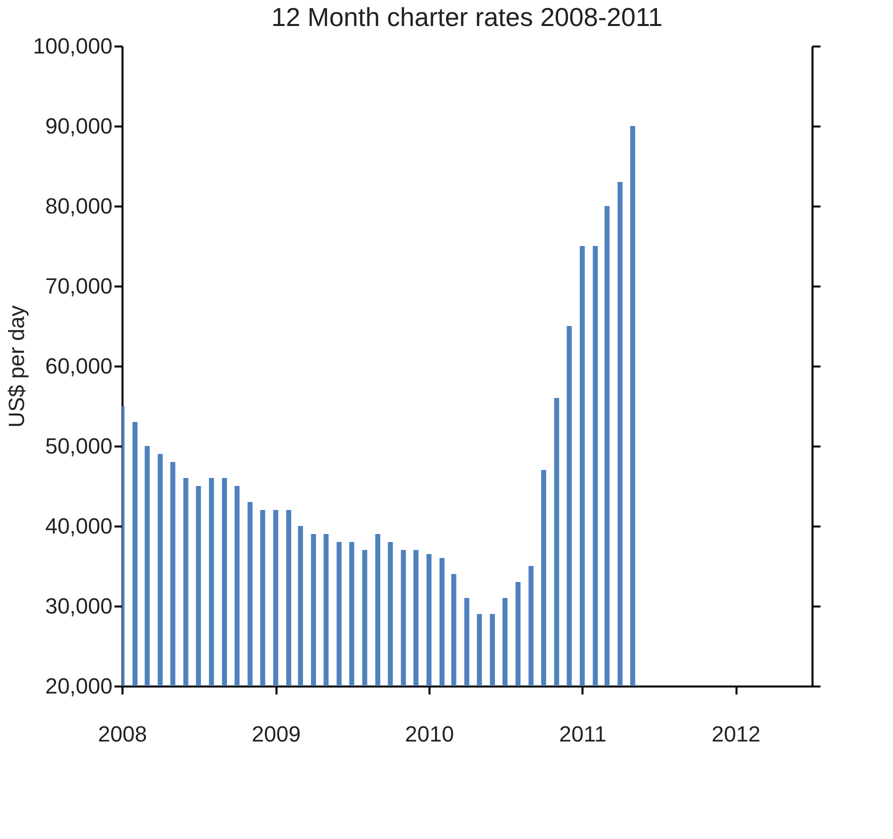 This screenshot has height=839, width=893. Describe the element at coordinates (582, 734) in the screenshot. I see `x-tick-label: 2011` at that location.